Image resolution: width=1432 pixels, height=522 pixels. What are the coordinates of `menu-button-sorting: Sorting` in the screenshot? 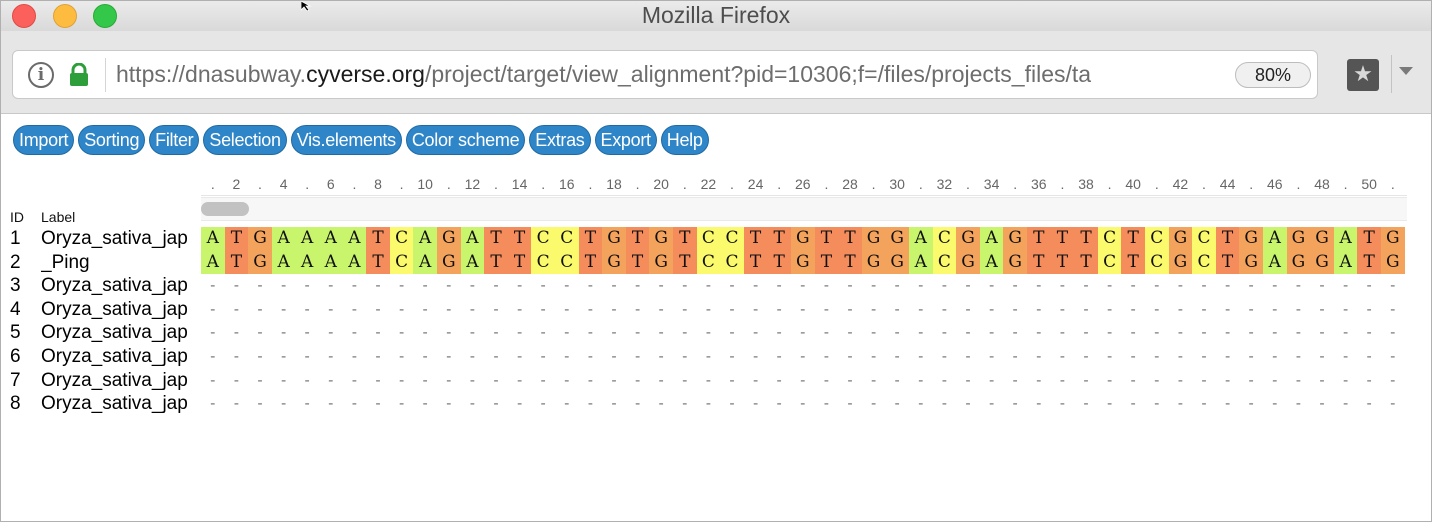 It's located at (112, 140).